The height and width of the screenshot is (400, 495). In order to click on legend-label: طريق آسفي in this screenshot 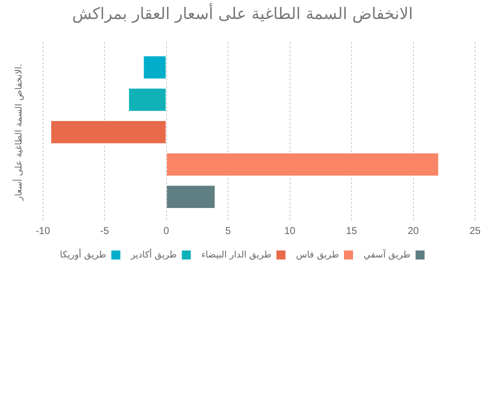, I will do `click(387, 254)`.